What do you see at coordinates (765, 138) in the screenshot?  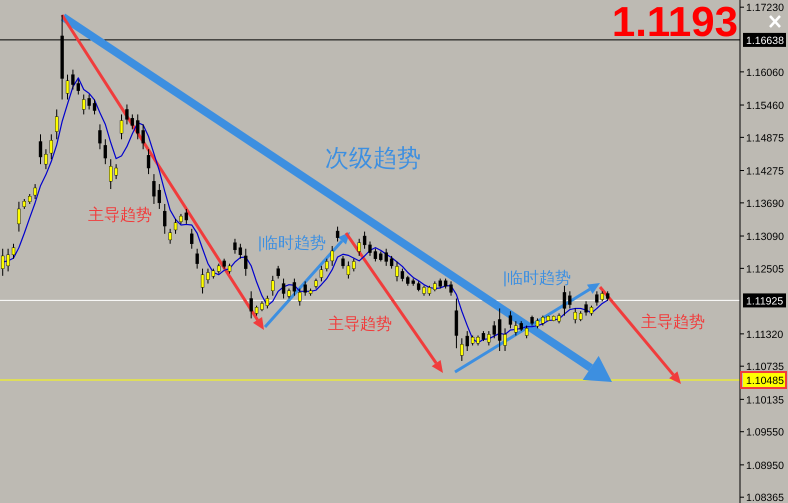 I see `y-tick-label: 1.14875` at bounding box center [765, 138].